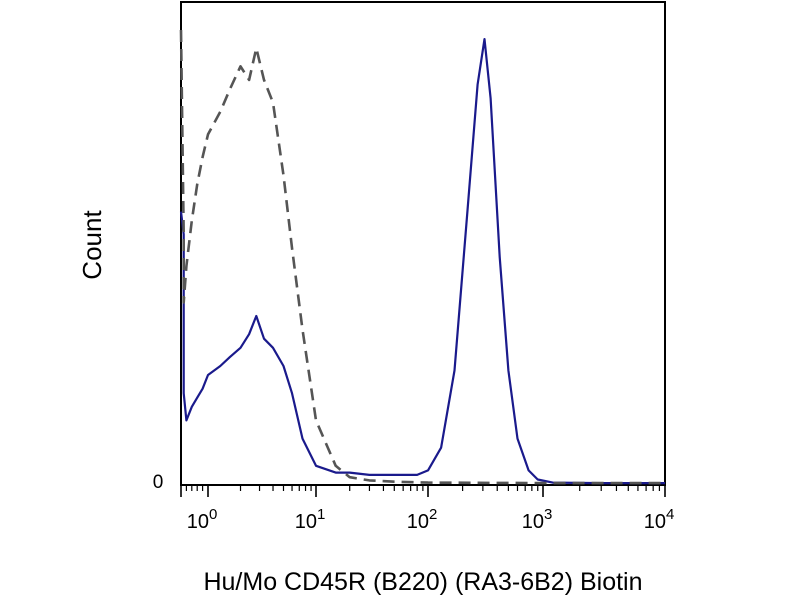 Image resolution: width=800 pixels, height=600 pixels. Describe the element at coordinates (202, 519) in the screenshot. I see `x-tick-label: 10⁰` at that location.